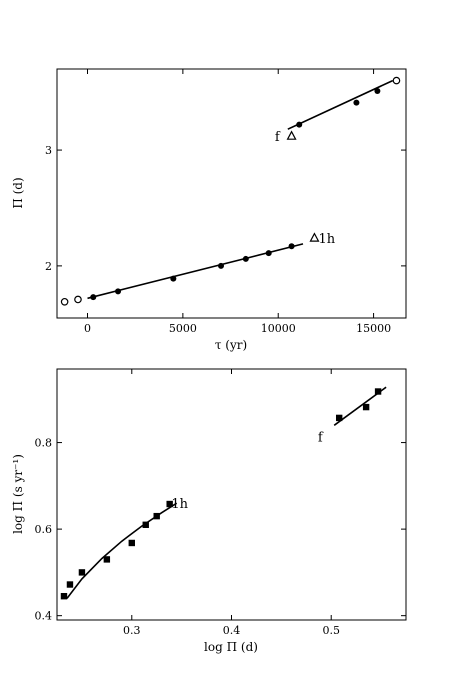  Describe the element at coordinates (232, 630) in the screenshot. I see `x-tick-label: 0.4` at that location.